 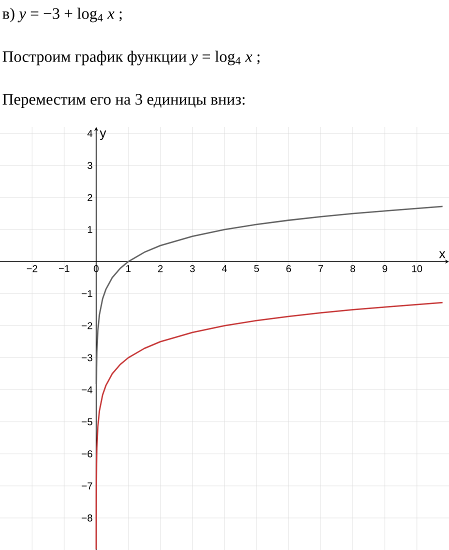 What do you see at coordinates (87, 422) in the screenshot?
I see `y-tick-label: −5` at bounding box center [87, 422].